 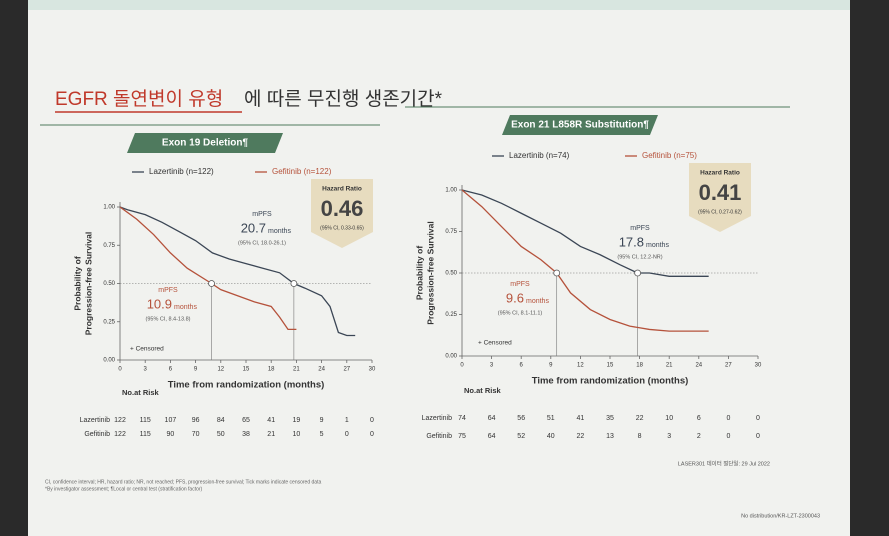 I want to click on risk-count: 40, so click(x=551, y=436).